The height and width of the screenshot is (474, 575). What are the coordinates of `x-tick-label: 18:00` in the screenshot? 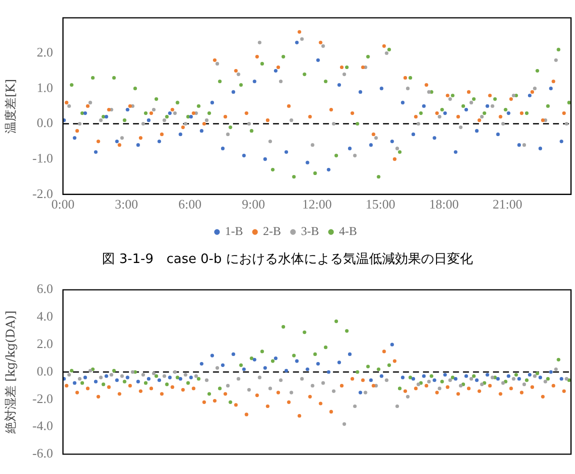 It's located at (444, 204).